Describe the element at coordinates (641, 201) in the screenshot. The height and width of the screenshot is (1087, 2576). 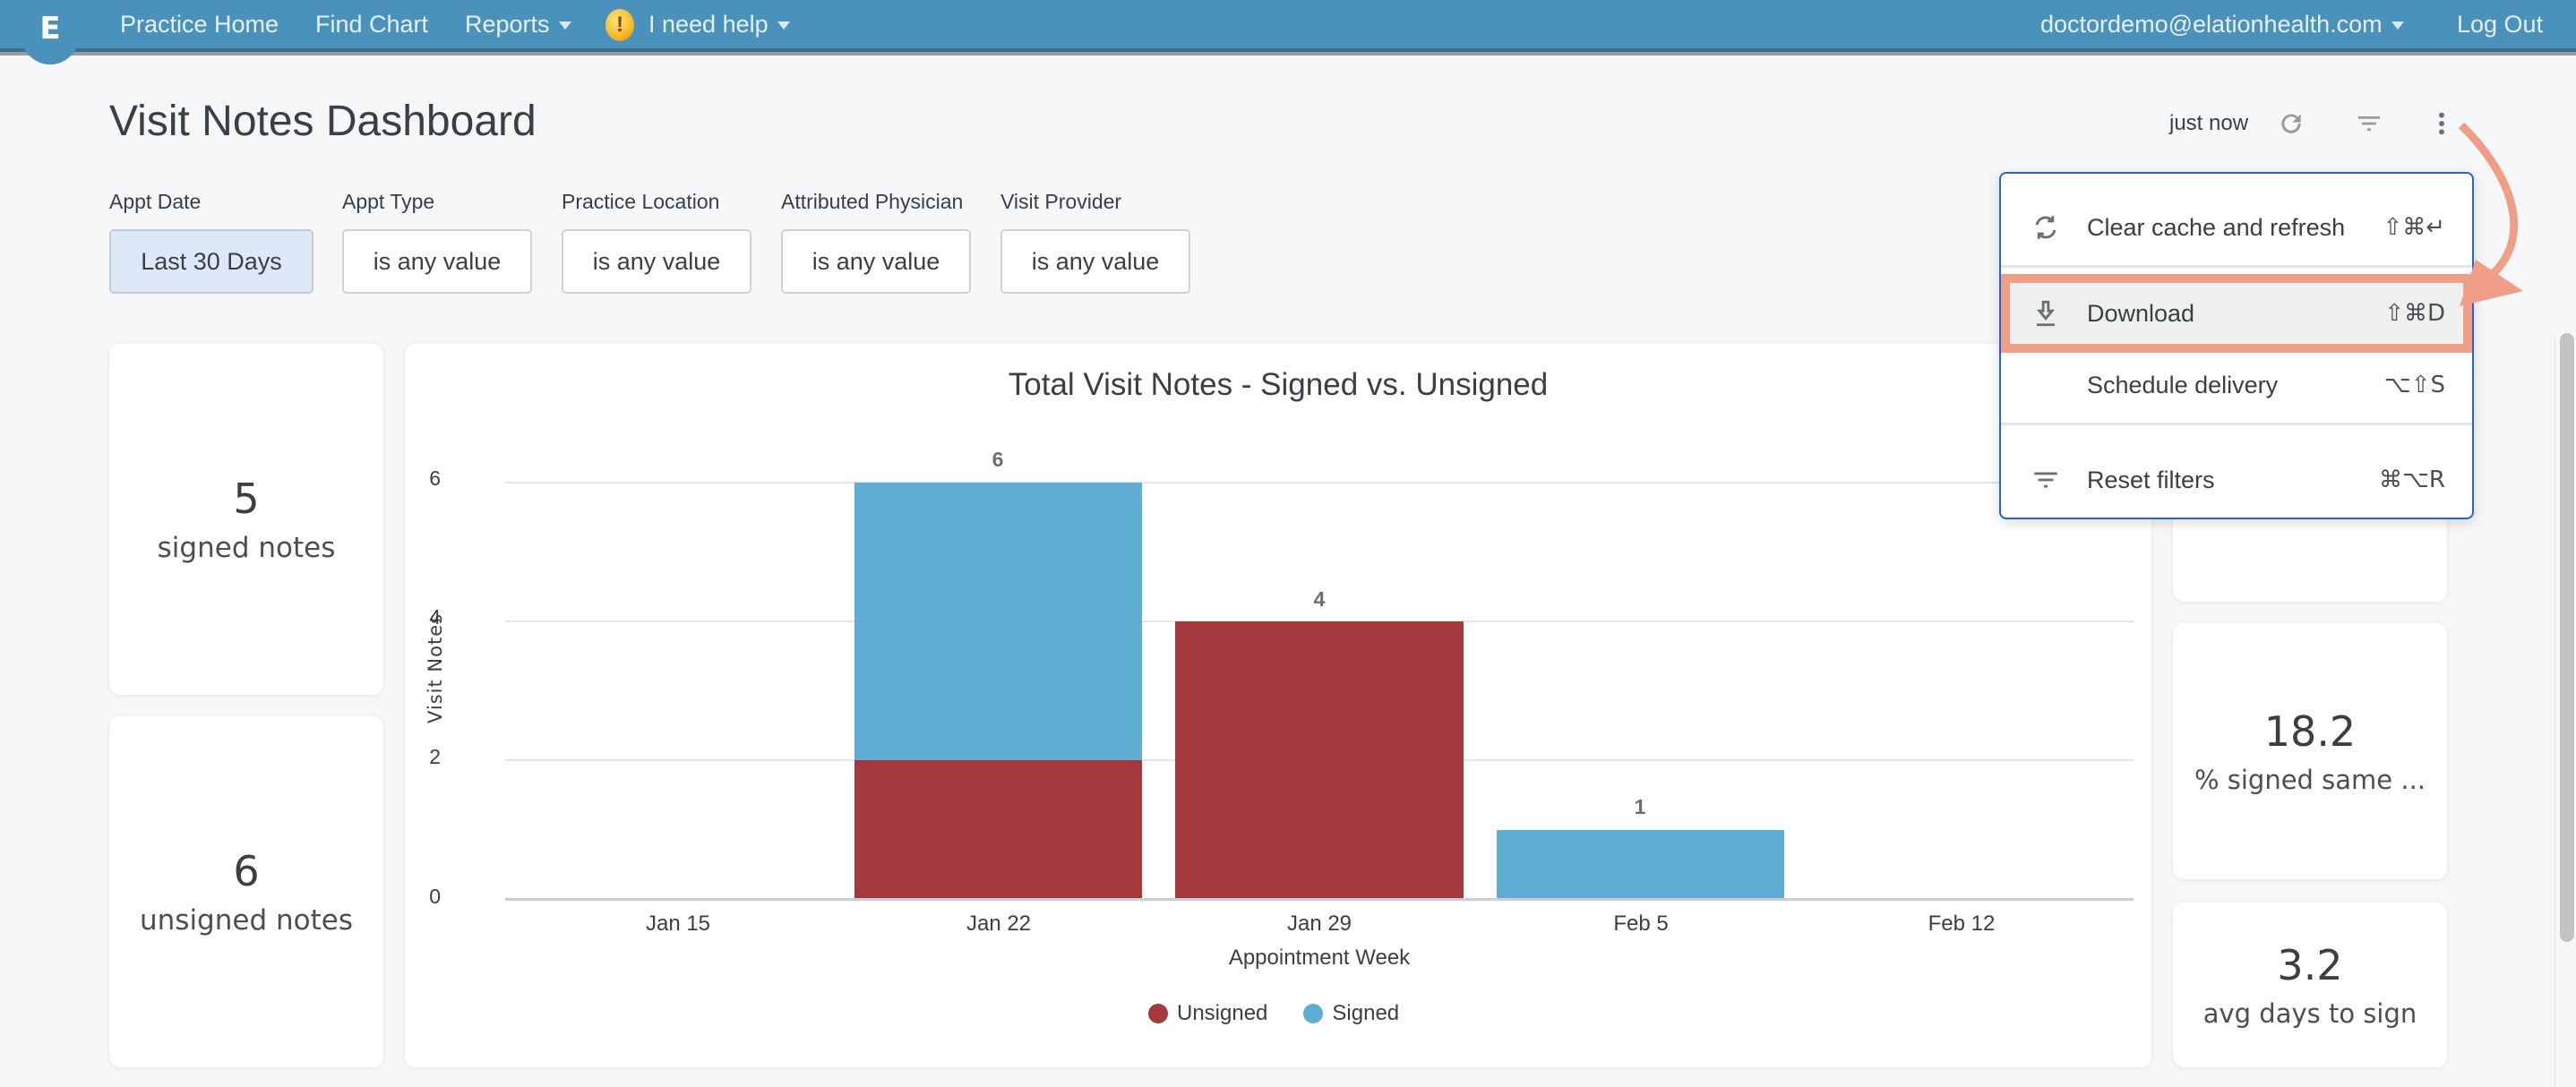
I see `filter-label: Practice Location` at that location.